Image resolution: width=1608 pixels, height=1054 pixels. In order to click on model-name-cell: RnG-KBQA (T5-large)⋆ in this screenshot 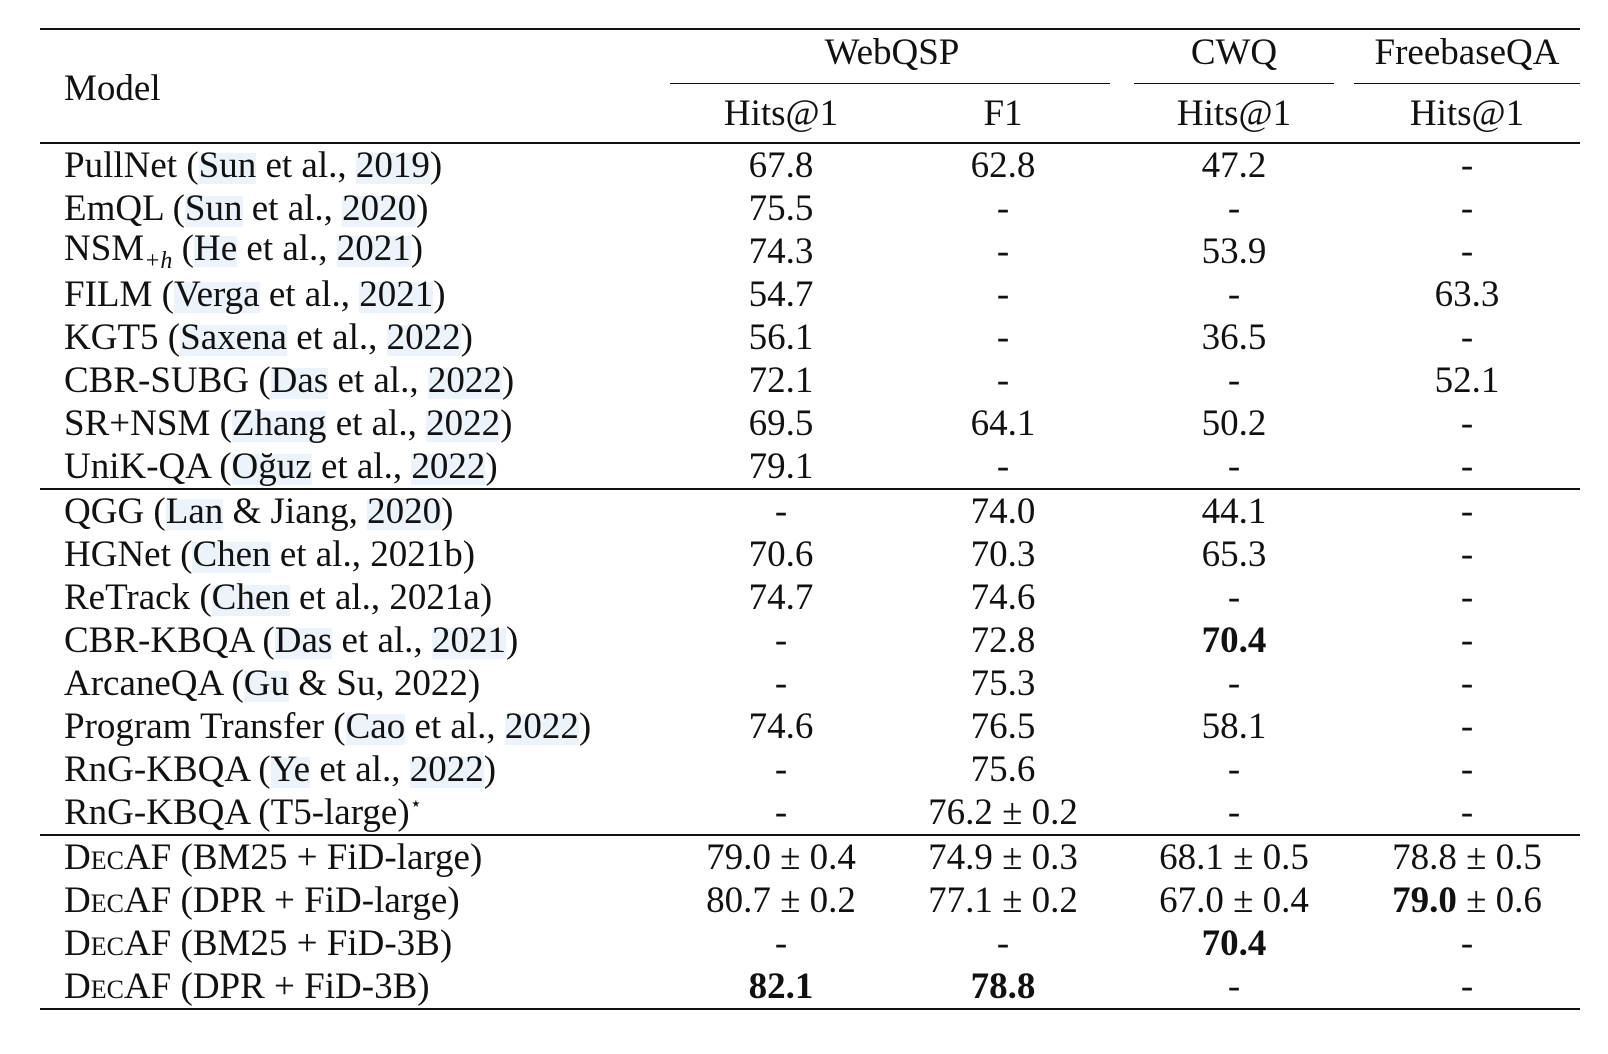, I will do `click(243, 812)`.